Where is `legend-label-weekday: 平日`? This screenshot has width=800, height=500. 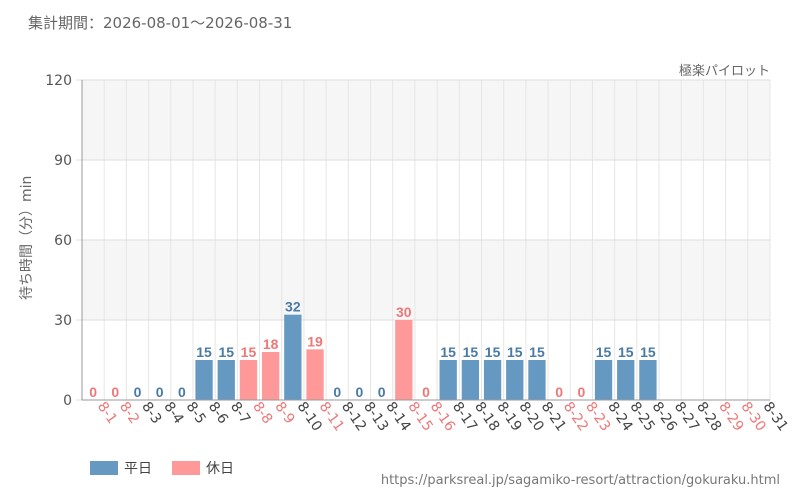 legend-label-weekday: 平日 is located at coordinates (138, 469).